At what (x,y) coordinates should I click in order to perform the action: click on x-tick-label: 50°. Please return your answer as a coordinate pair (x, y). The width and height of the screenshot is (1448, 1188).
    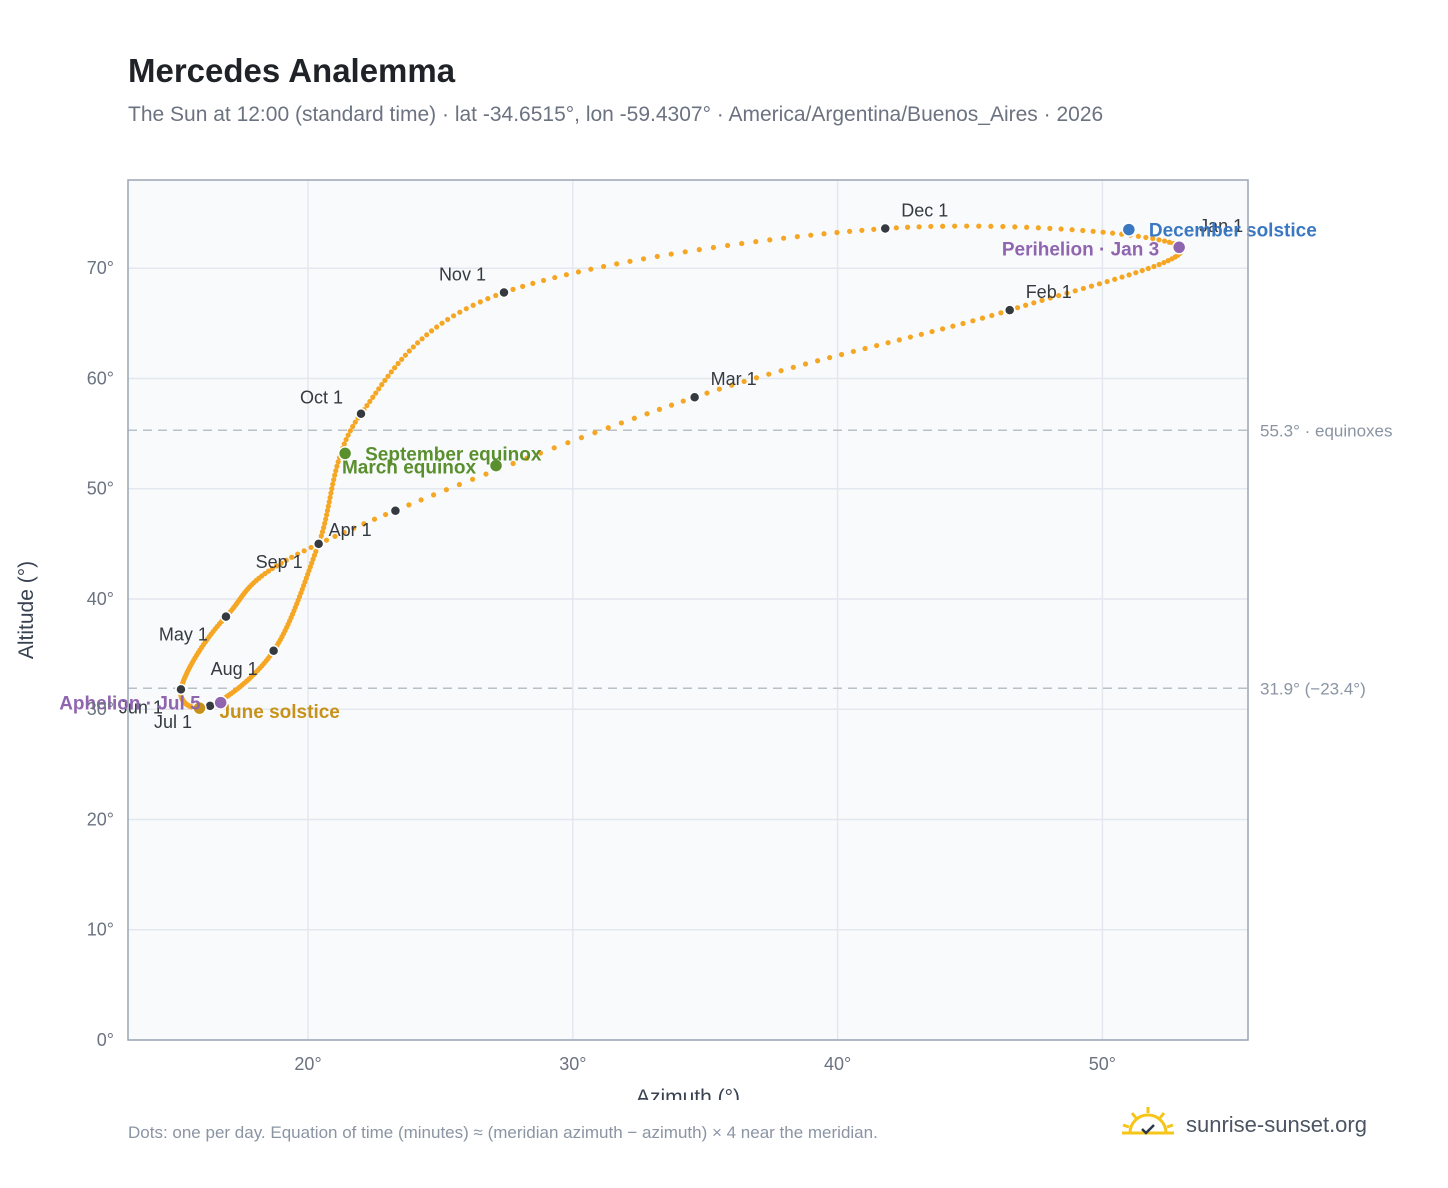
    Looking at the image, I should click on (1102, 1064).